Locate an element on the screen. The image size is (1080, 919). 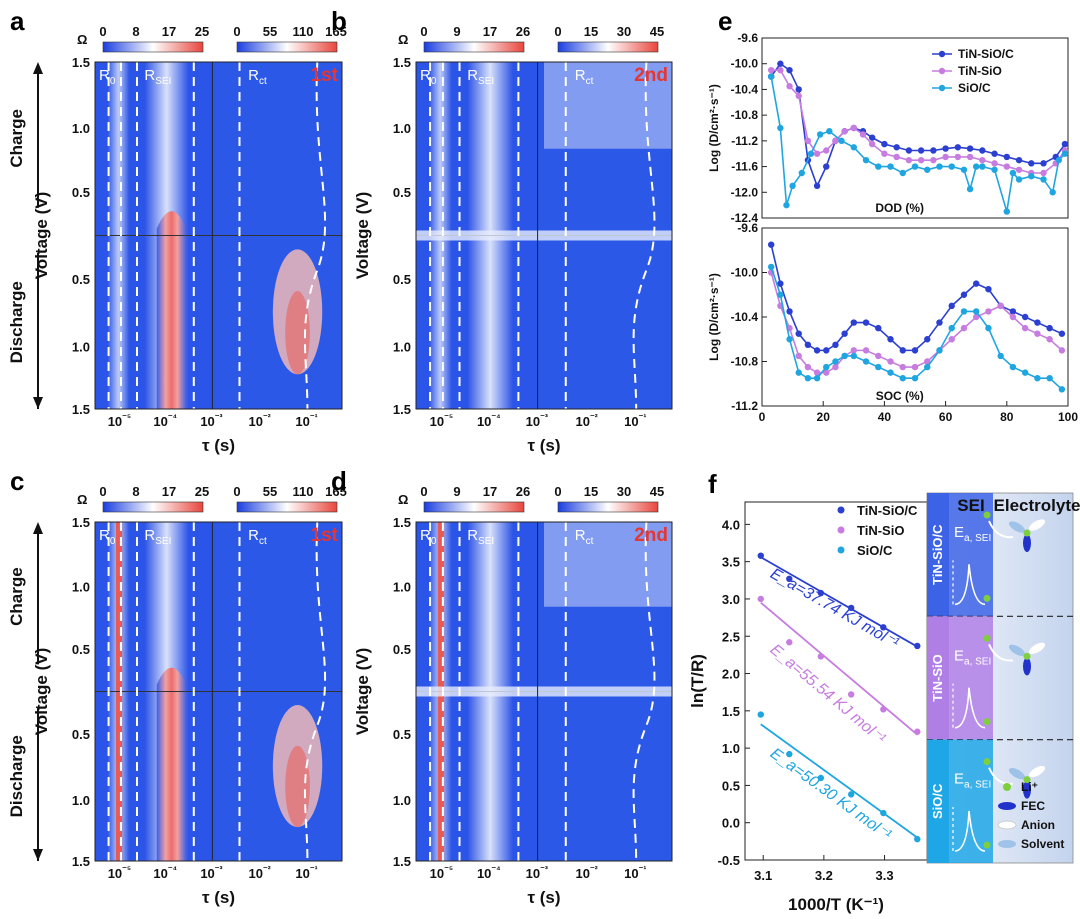
colorbar-ct-tick-label: 110 is located at coordinates (303, 31).